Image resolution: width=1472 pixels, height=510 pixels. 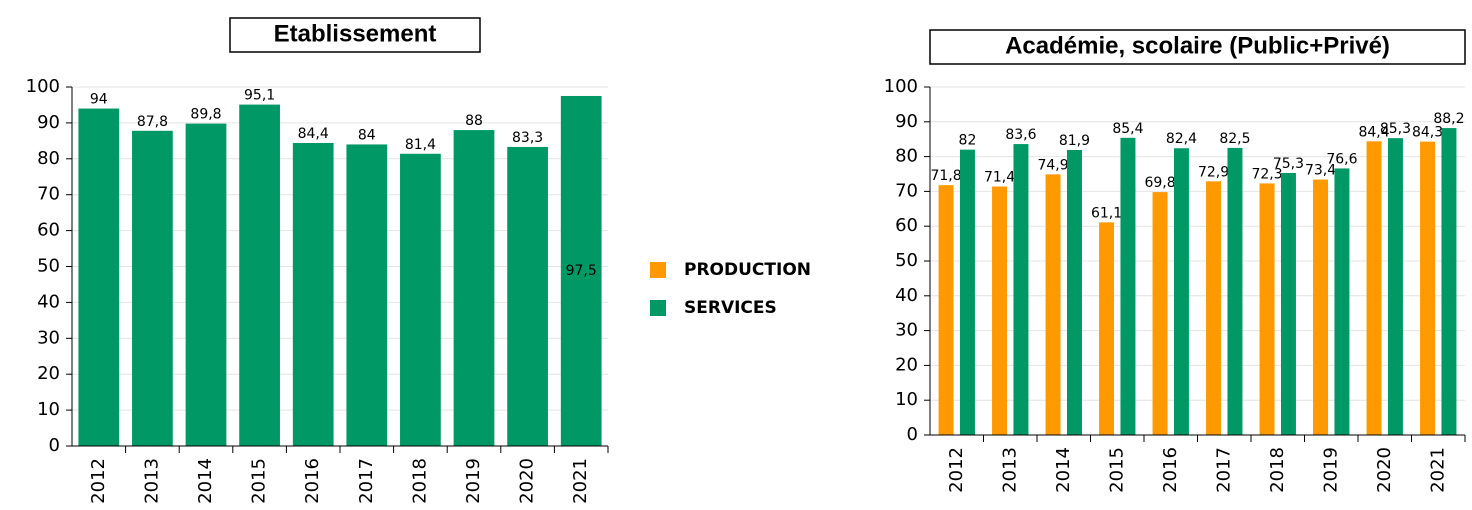 What do you see at coordinates (1052, 165) in the screenshot?
I see `value-label: 74,9` at bounding box center [1052, 165].